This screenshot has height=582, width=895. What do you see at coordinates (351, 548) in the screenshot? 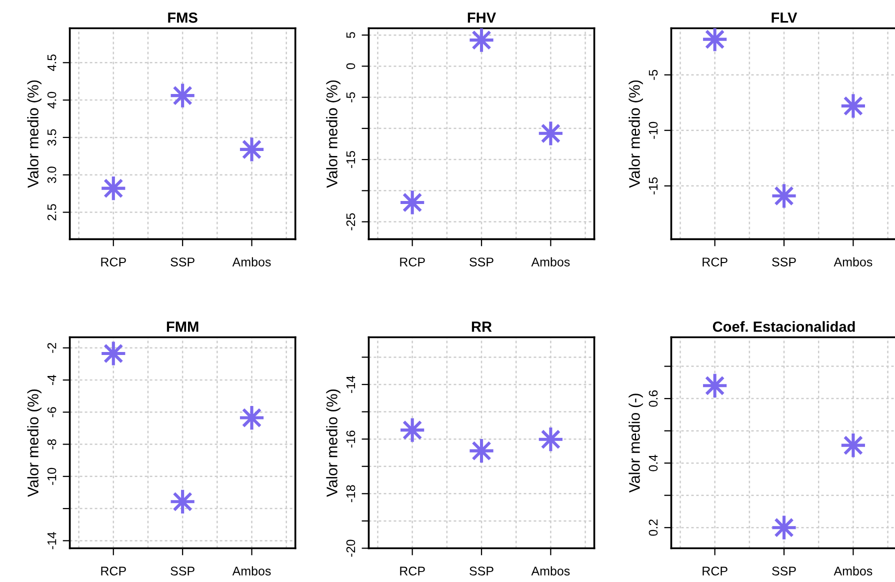
I see `y-tick-label: -20` at bounding box center [351, 548].